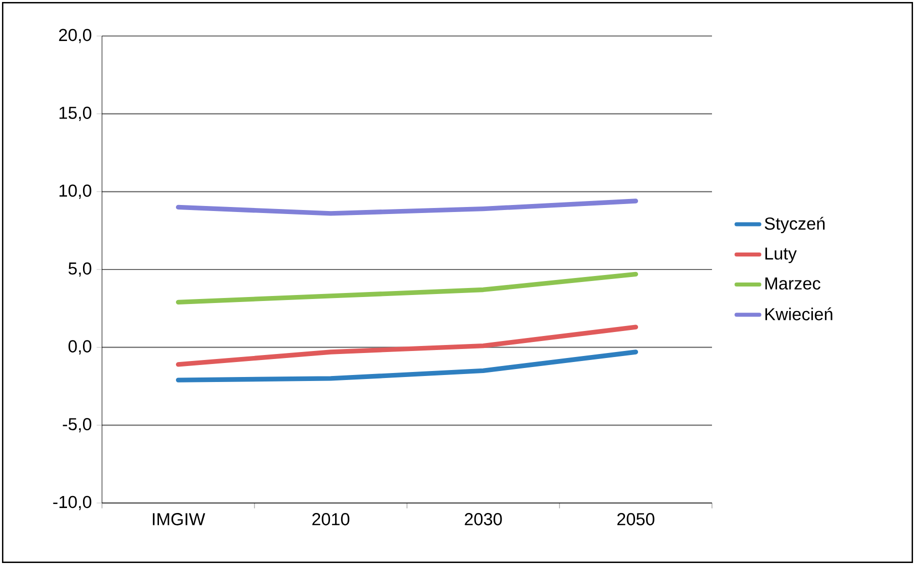 This screenshot has height=565, width=915. Describe the element at coordinates (483, 519) in the screenshot. I see `x-tick-label: 2030` at that location.